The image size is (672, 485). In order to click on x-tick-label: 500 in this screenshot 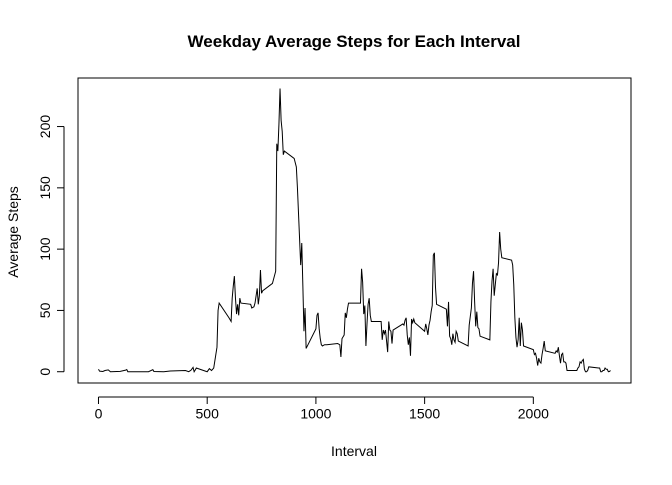, I will do `click(208, 414)`.